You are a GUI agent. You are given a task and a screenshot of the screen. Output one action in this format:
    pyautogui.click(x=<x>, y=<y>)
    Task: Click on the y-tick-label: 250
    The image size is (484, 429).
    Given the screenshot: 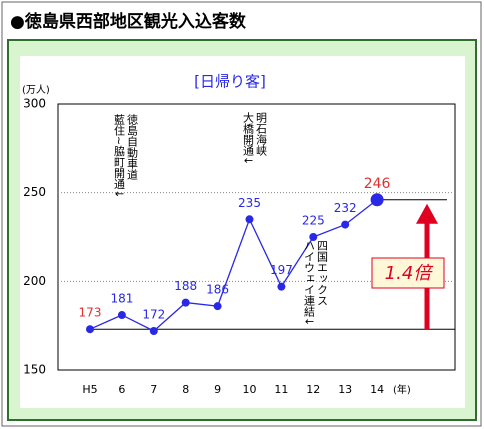 What is the action you would take?
    pyautogui.click(x=34, y=192)
    